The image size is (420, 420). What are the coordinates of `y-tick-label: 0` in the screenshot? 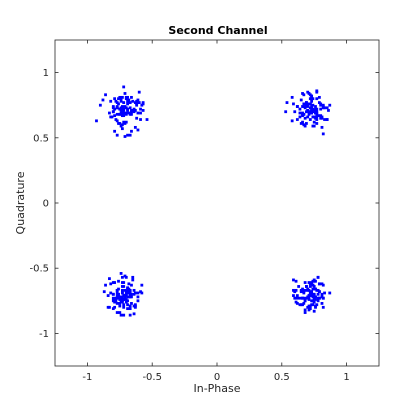 It's located at (46, 204).